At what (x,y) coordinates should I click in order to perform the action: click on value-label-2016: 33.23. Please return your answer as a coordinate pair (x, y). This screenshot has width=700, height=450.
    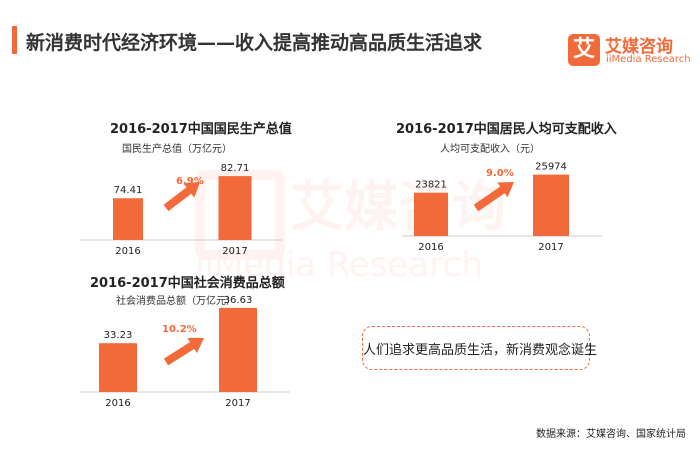
    Looking at the image, I should click on (118, 335).